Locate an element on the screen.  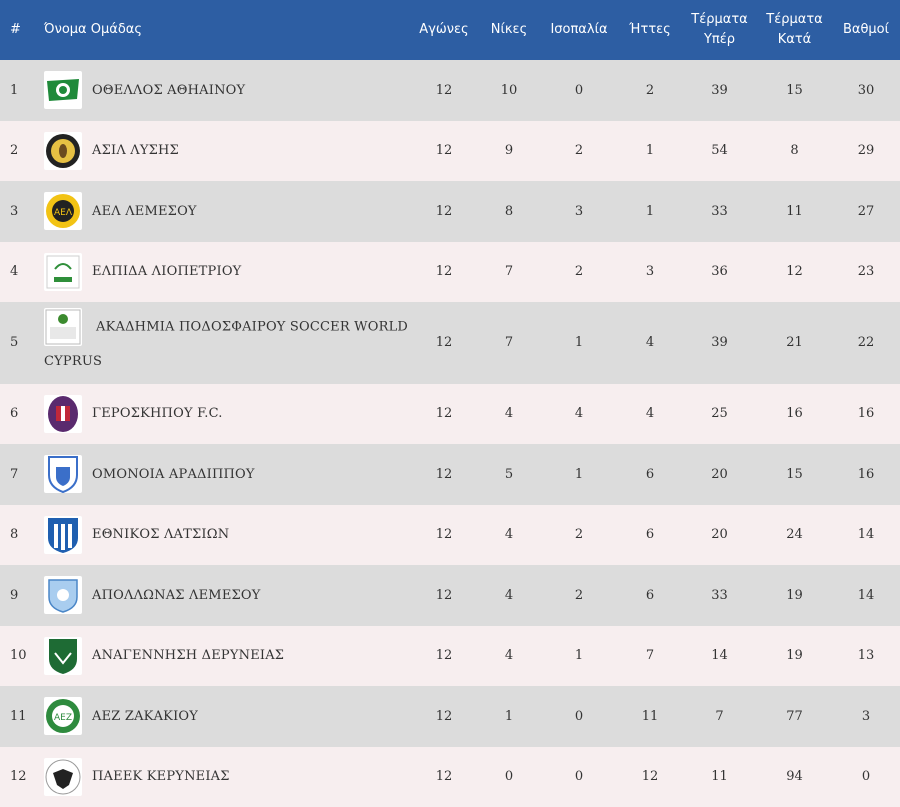
team-name: ΟΜΟΝΟΙΑ ΑΡΑΔΙΠΠΟΥ is located at coordinates (173, 474).